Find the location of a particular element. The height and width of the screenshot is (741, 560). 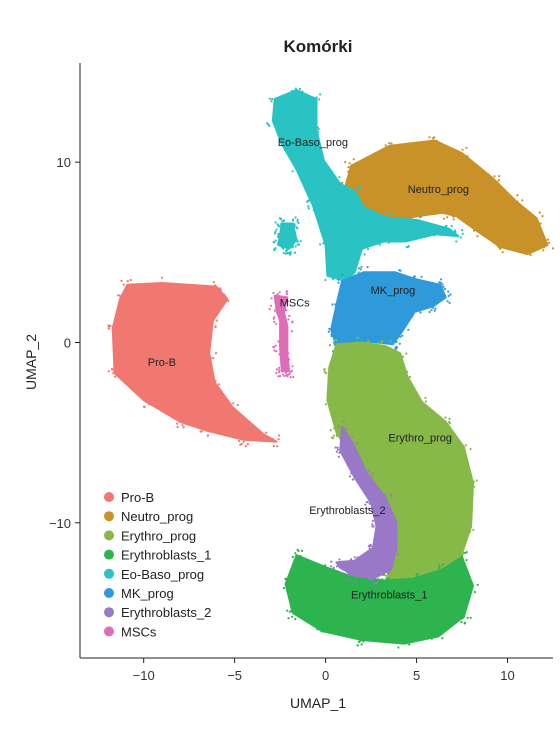

x-ticks: −10 −5 0 5 10 is located at coordinates (324, 670).